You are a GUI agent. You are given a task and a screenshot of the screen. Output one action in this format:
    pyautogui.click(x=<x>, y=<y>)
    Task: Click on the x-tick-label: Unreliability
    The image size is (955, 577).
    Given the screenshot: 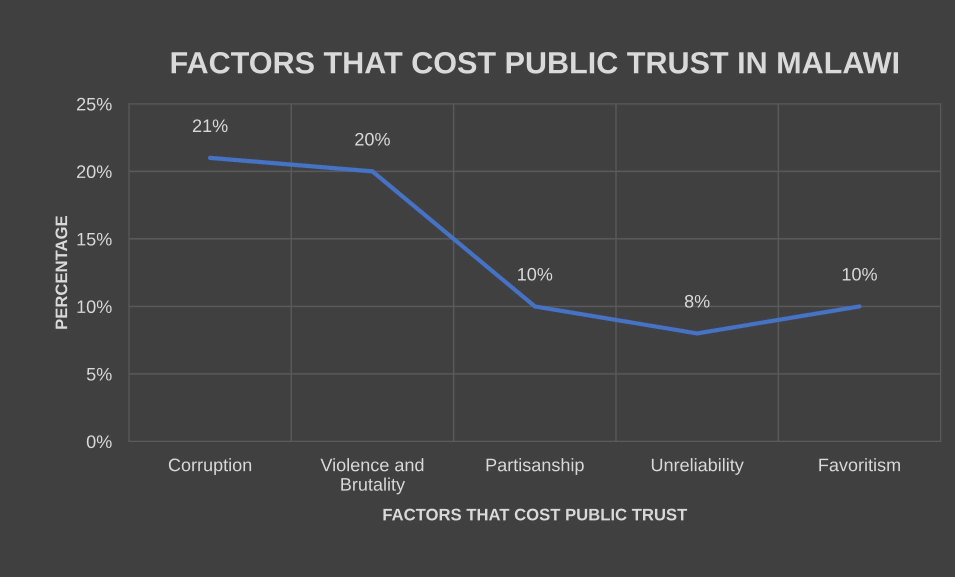 What is the action you would take?
    pyautogui.click(x=698, y=466)
    